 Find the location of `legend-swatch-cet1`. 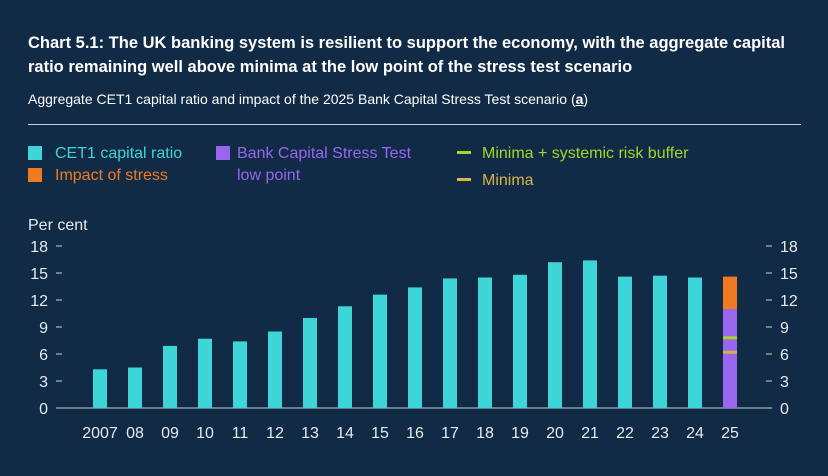

legend-swatch-cet1 is located at coordinates (35, 153).